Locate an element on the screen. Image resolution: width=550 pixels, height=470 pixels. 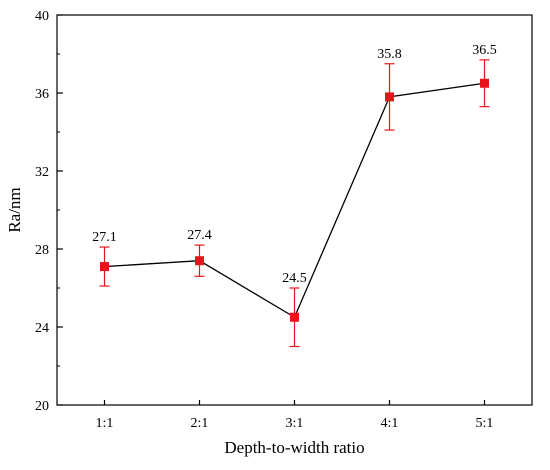
x-tick-label: 2:1 is located at coordinates (200, 423).